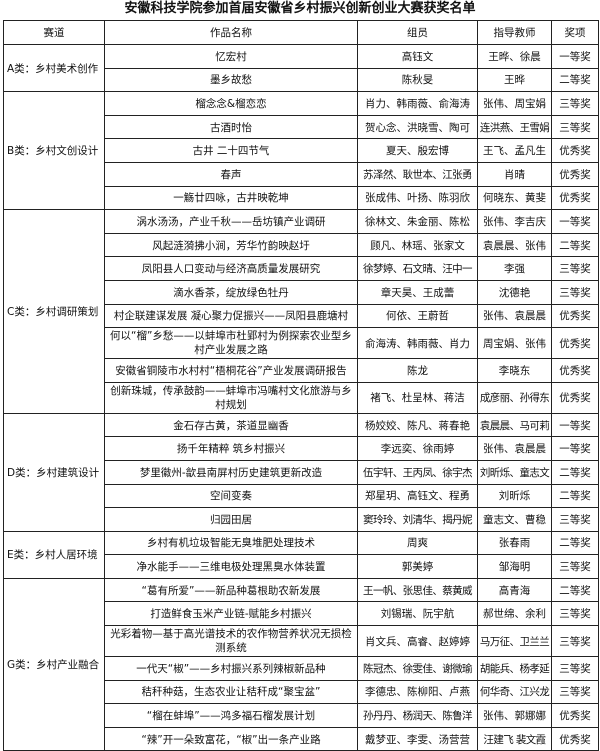 The width and height of the screenshot is (600, 751). Describe the element at coordinates (514, 472) in the screenshot. I see `teachers-cell: 刘昕烁、童志文` at that location.